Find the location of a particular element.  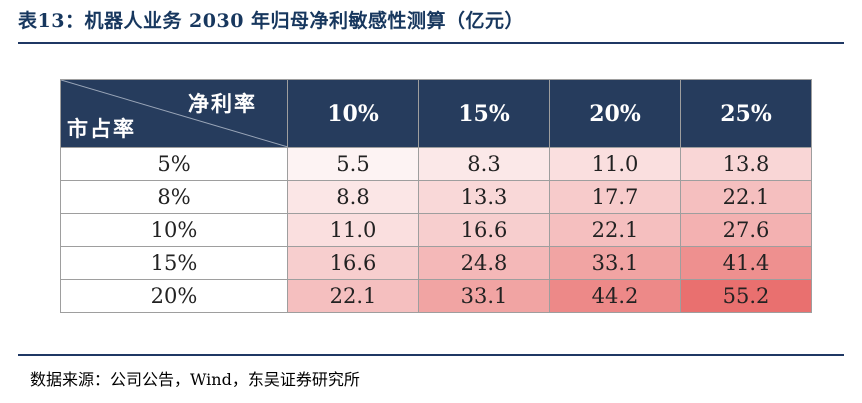

bottom-divider is located at coordinates (431, 355).